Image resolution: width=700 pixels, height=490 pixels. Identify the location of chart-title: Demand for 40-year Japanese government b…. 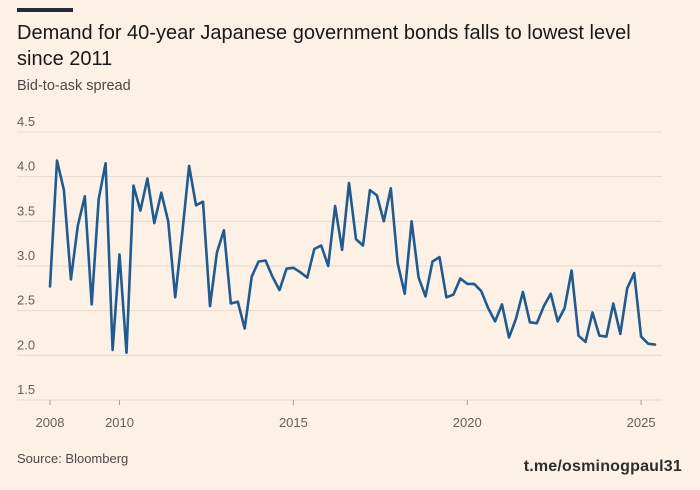
(324, 46).